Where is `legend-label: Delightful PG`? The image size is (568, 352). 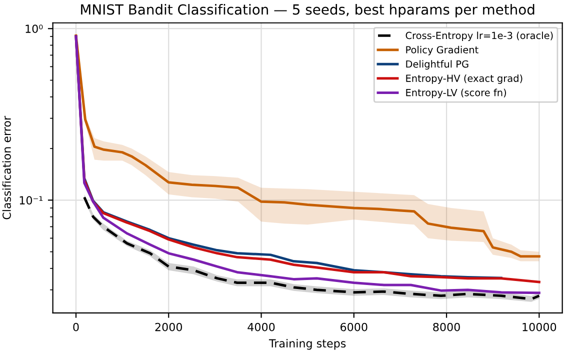 legend-label: Delightful PG is located at coordinates (437, 65).